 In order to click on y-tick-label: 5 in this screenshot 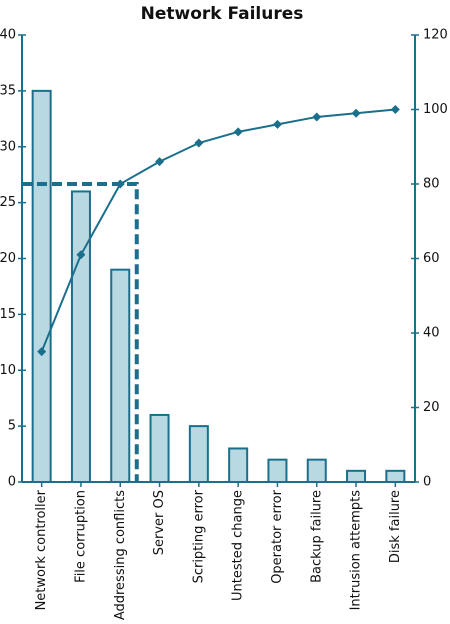, I will do `click(12, 426)`.